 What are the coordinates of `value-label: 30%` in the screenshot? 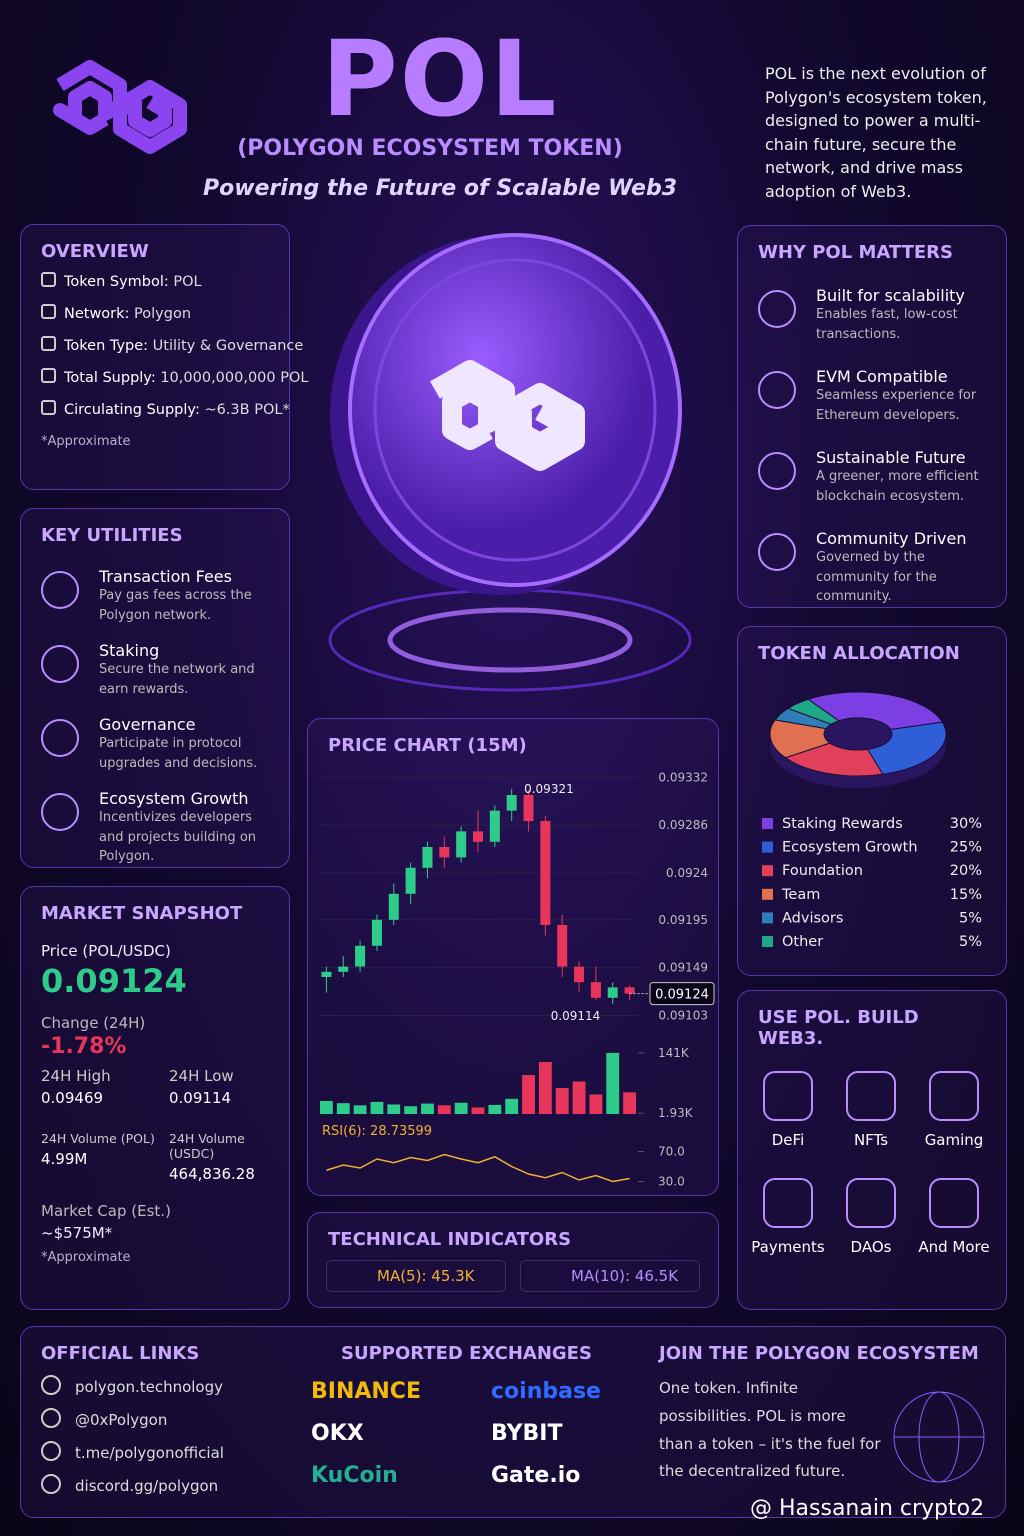 It's located at (966, 824).